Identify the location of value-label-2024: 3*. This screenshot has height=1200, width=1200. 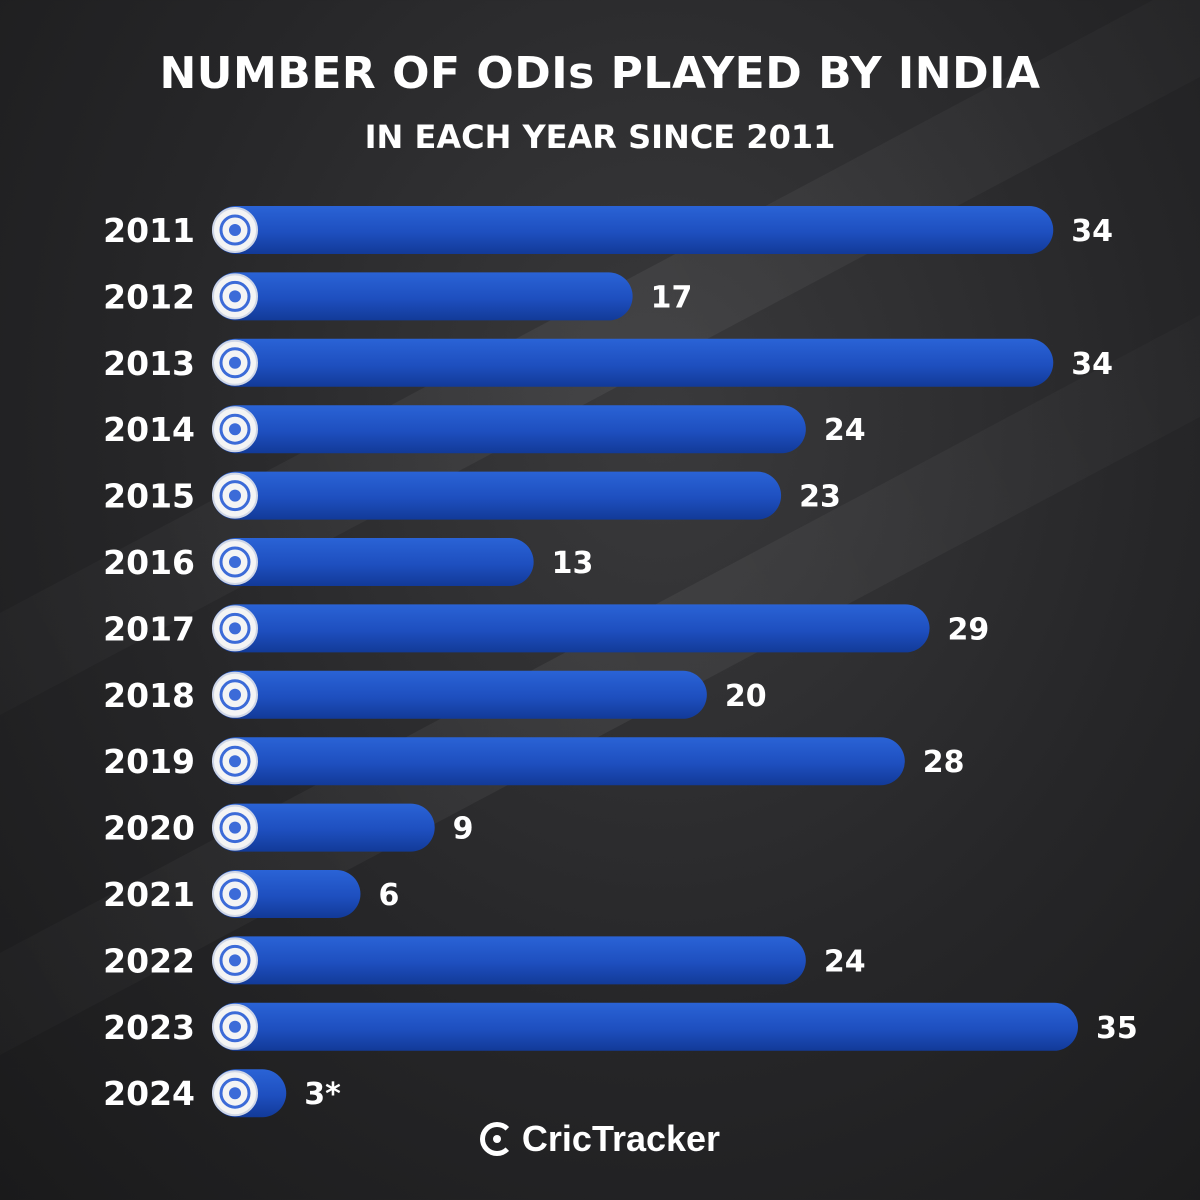
(322, 1094).